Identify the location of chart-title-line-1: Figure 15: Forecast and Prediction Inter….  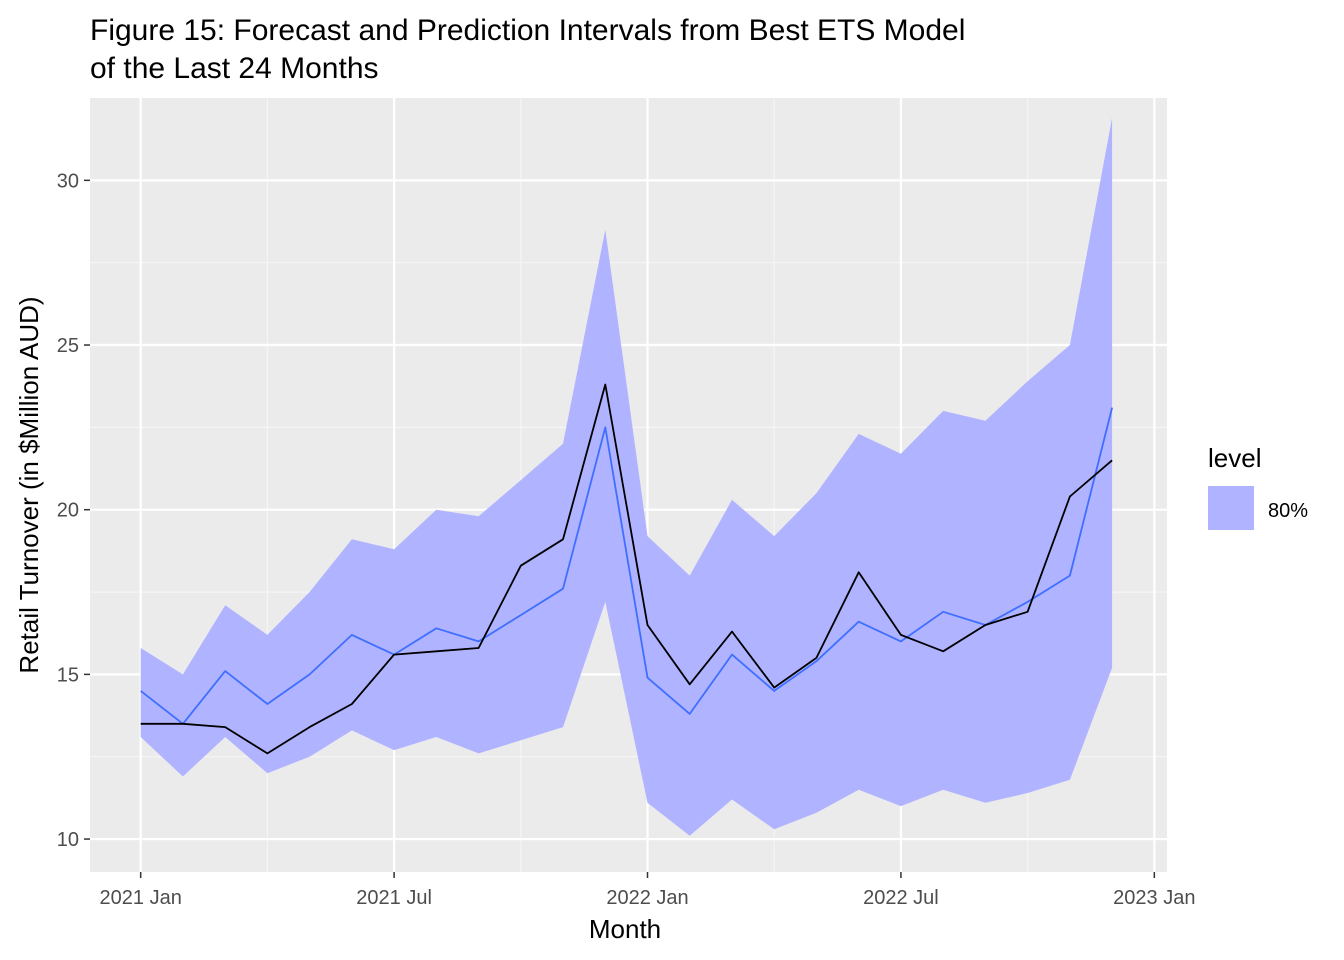
(527, 30).